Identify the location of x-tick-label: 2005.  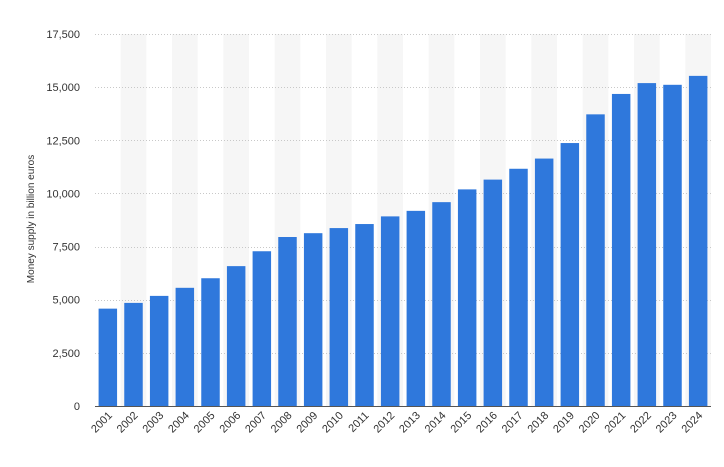
(205, 423).